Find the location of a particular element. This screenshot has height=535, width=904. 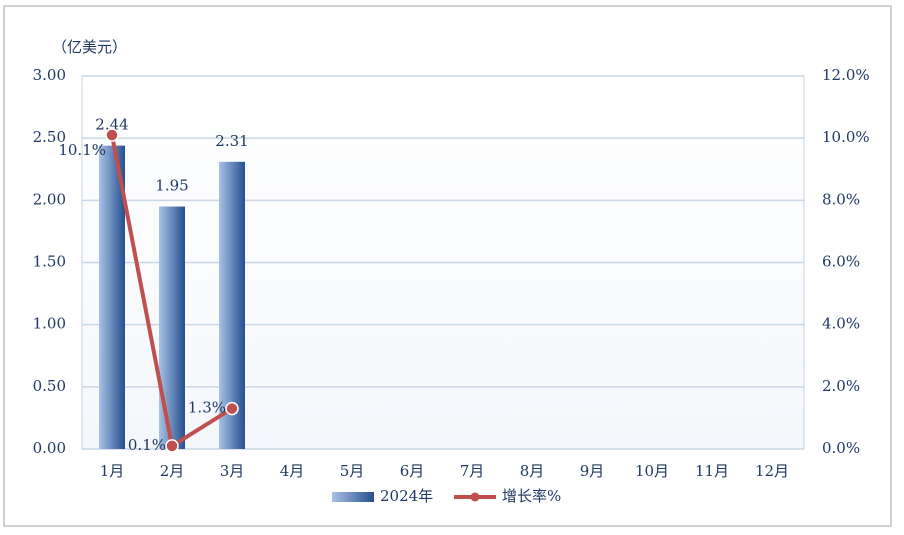

y2-tick-label: 4.0% is located at coordinates (841, 324).